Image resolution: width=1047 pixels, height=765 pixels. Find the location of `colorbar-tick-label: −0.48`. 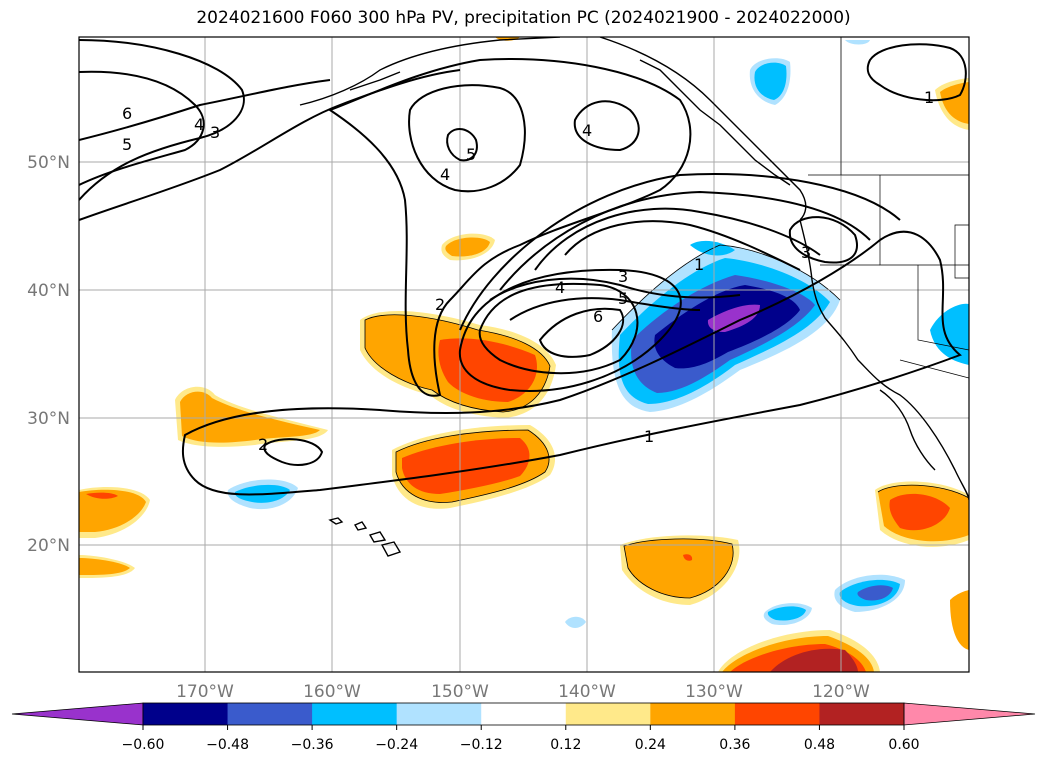

colorbar-tick-label: −0.48 is located at coordinates (227, 745).